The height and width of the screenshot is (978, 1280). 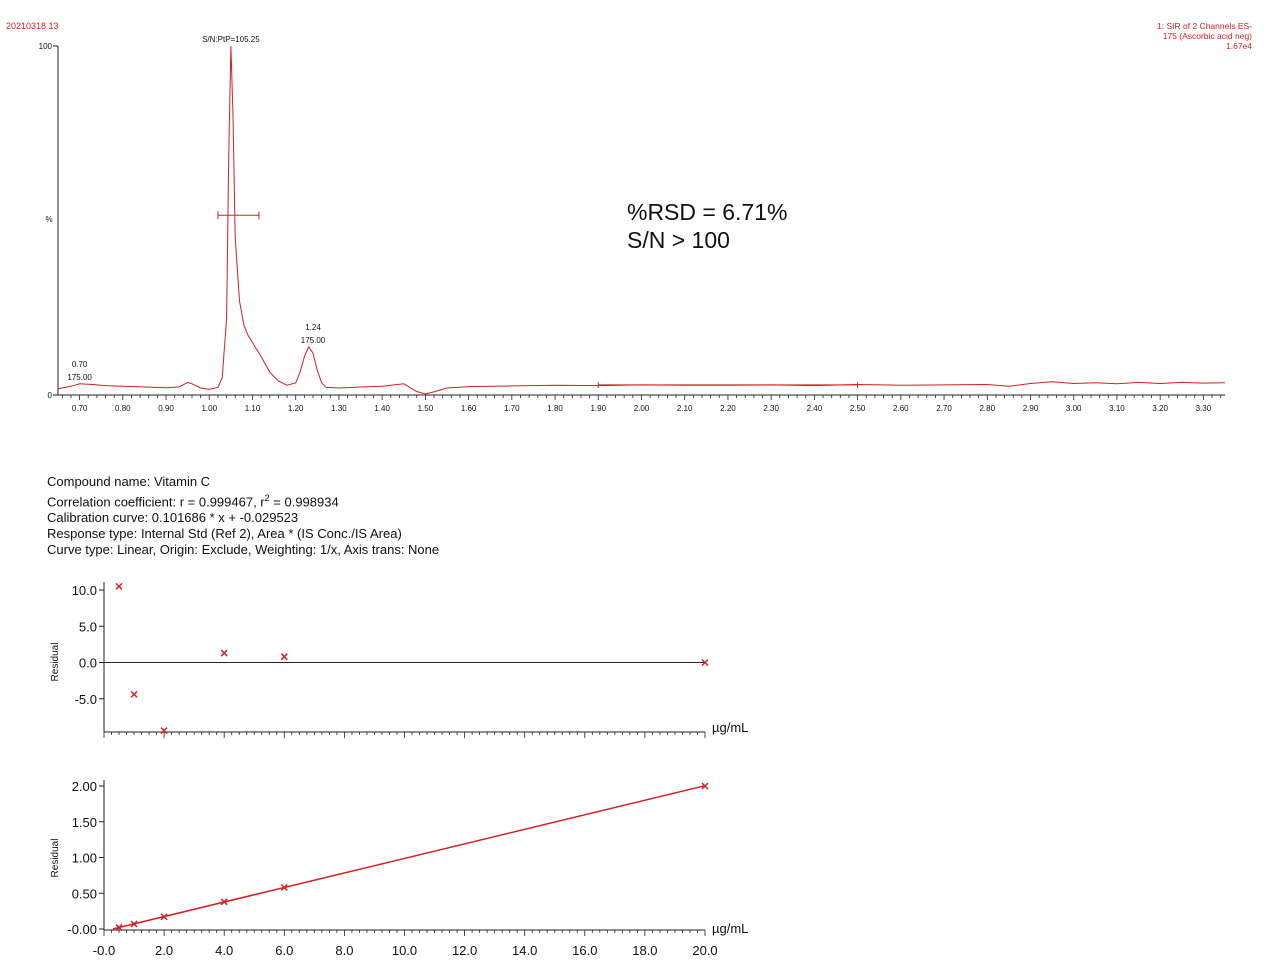 What do you see at coordinates (1239, 46) in the screenshot?
I see `channel-info-line: 1.67e4` at bounding box center [1239, 46].